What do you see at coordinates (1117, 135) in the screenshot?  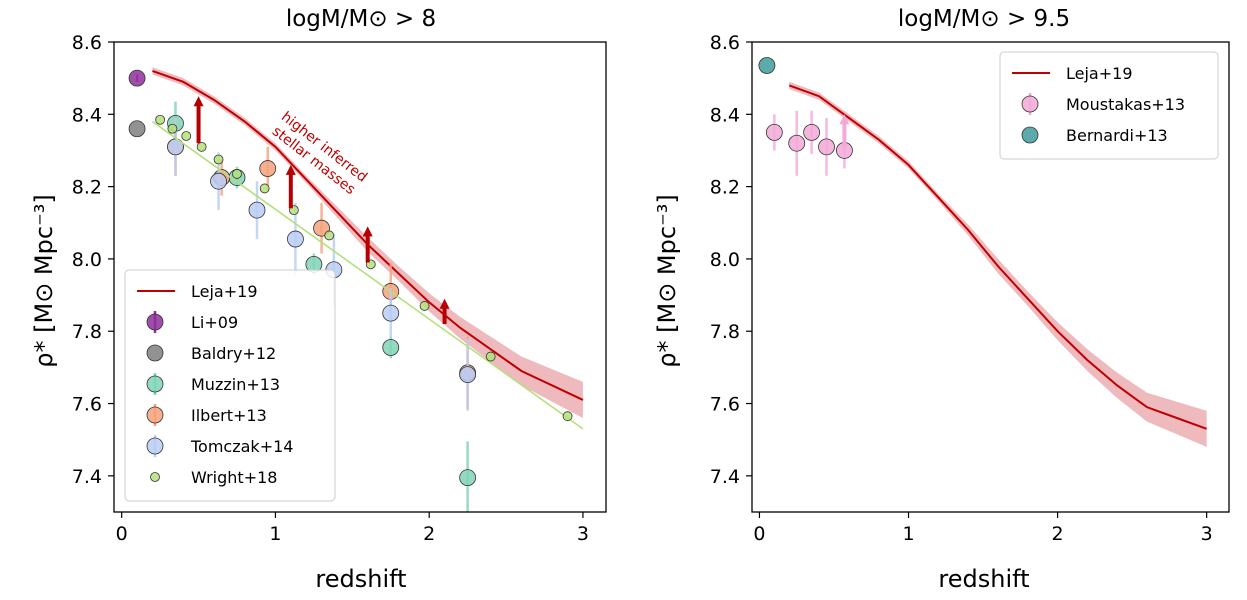 I see `legend-label-bernardi-13: Bernardi+13` at bounding box center [1117, 135].